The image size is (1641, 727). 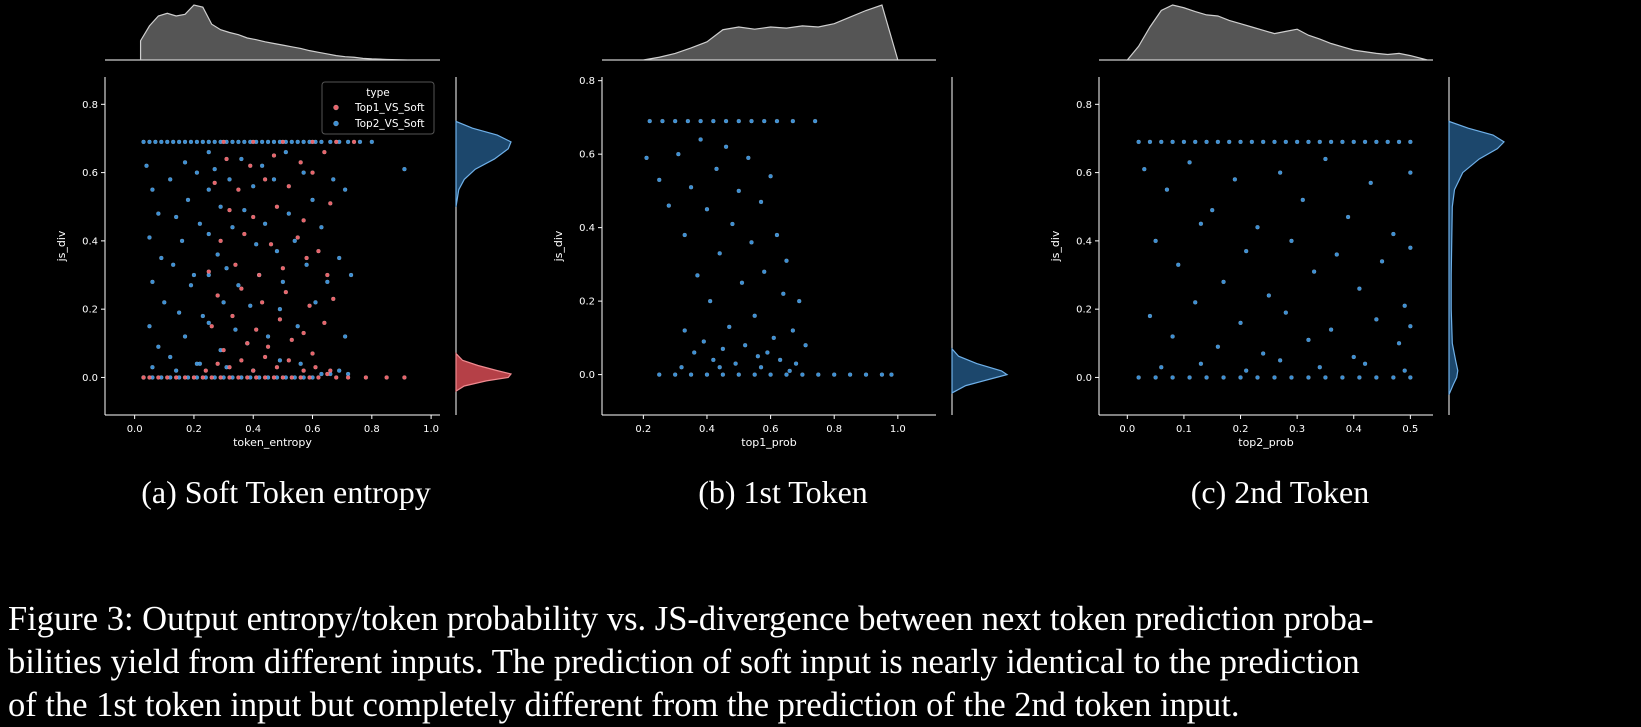 What do you see at coordinates (769, 247) in the screenshot?
I see `series-points` at bounding box center [769, 247].